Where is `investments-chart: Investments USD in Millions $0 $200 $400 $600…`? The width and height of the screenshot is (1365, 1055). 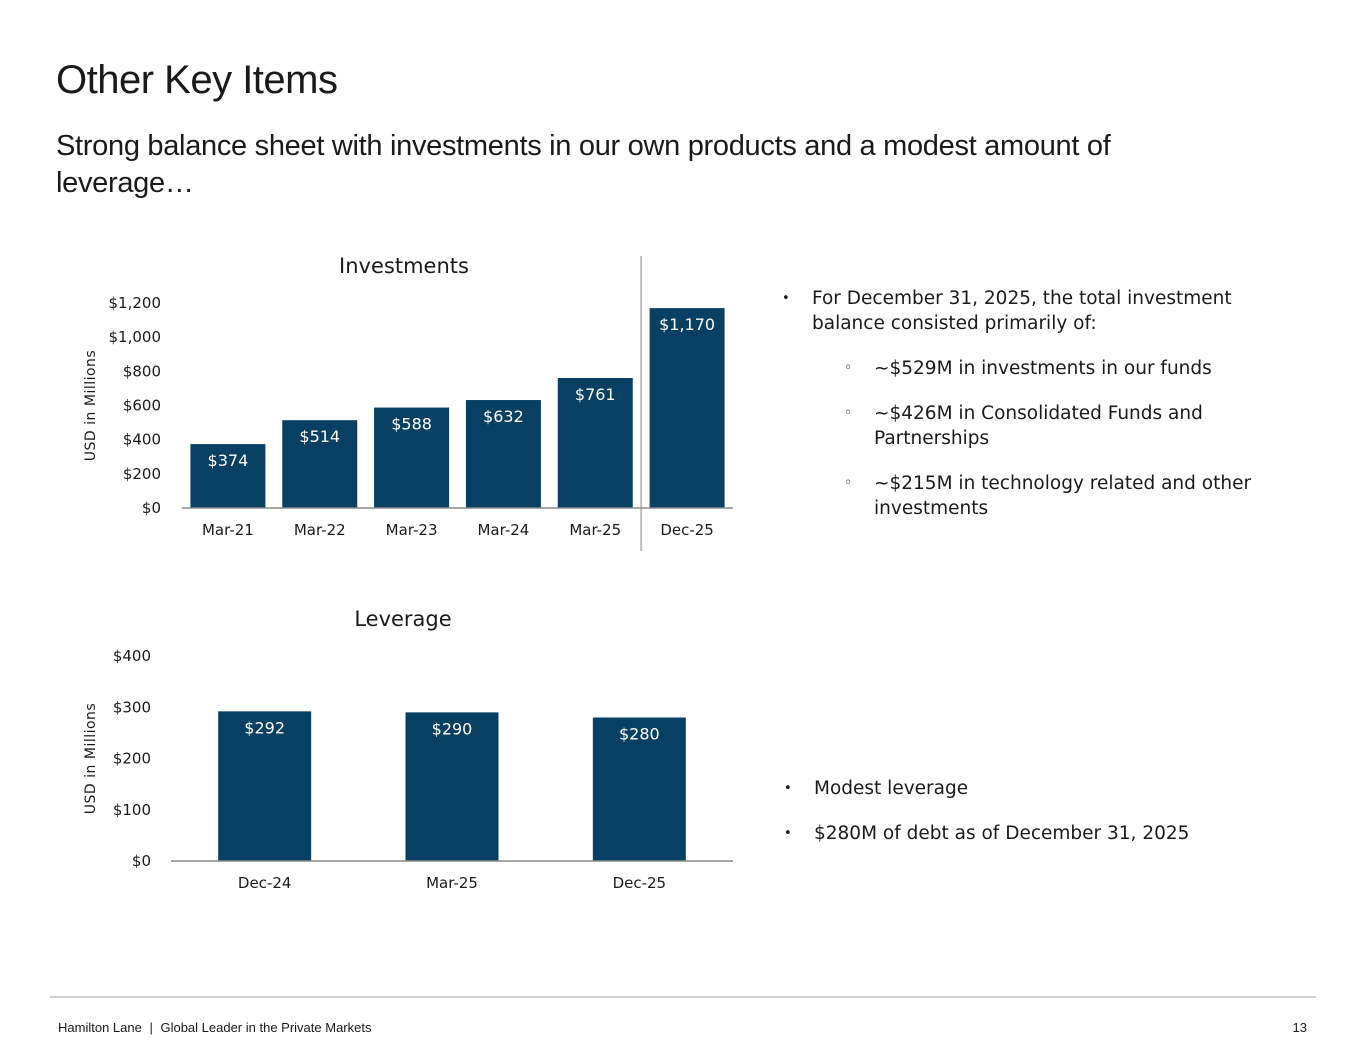 investments-chart: Investments USD in Millions $0 $200 $400 $600… is located at coordinates (408, 402).